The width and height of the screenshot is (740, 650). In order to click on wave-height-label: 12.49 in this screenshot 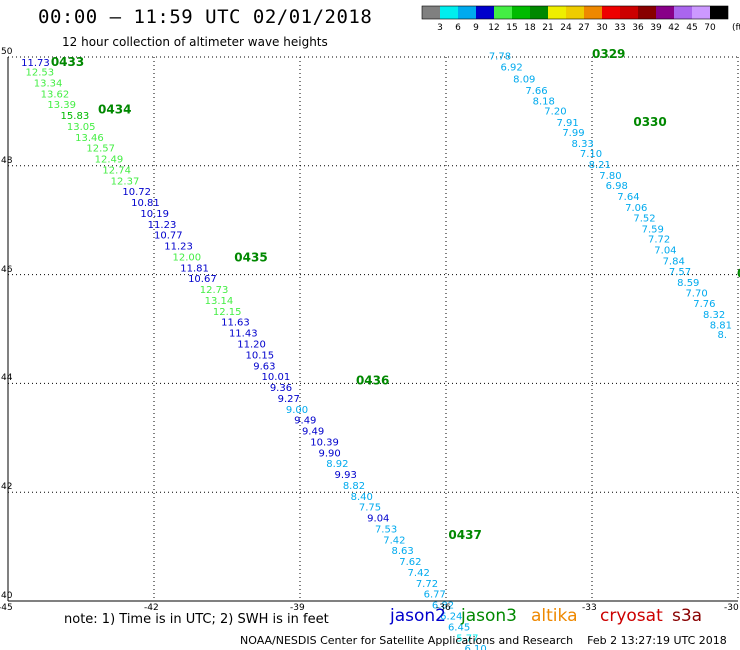, I will do `click(109, 160)`.